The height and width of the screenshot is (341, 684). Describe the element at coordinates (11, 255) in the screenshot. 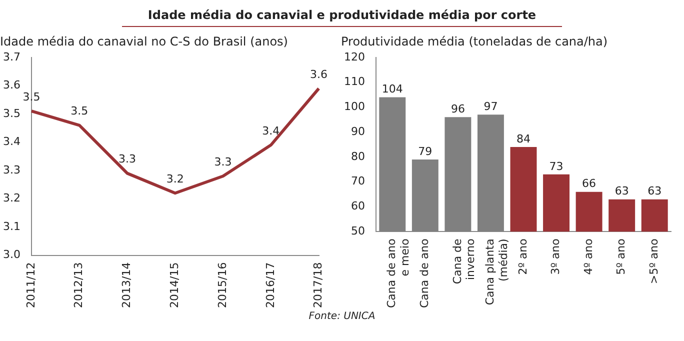

I see `y-tick-label: 3.0` at that location.